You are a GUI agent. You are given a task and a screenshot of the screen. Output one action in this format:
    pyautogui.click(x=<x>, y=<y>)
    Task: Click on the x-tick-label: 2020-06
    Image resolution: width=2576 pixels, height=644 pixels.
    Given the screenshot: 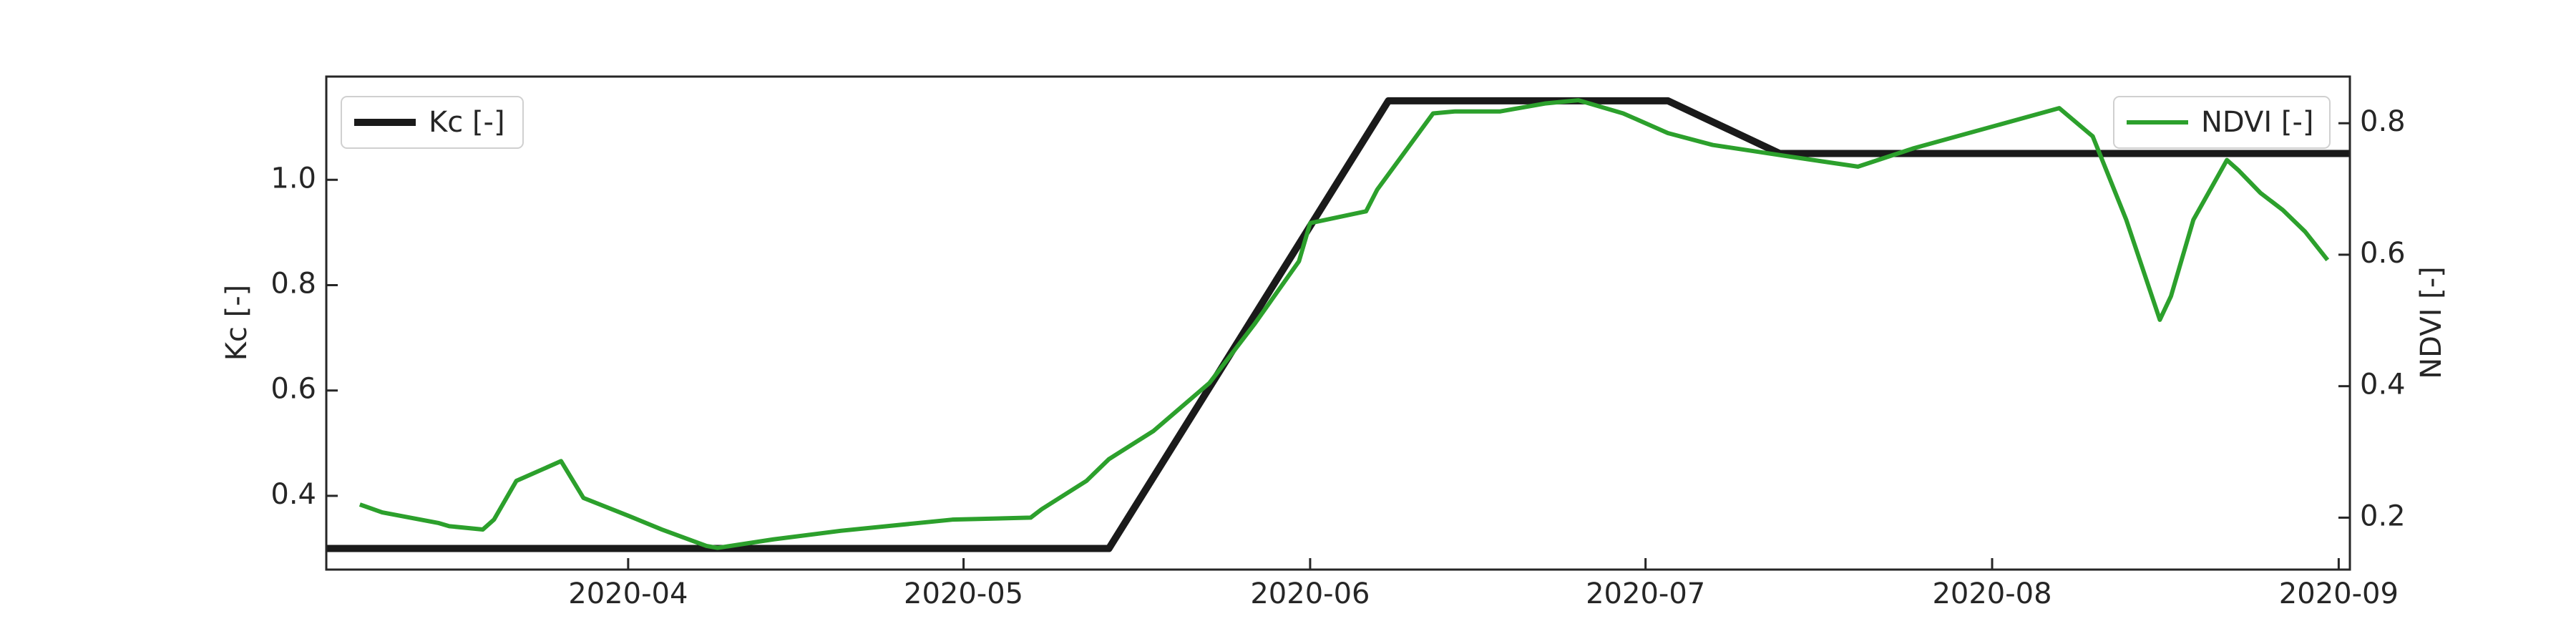 What is the action you would take?
    pyautogui.click(x=1310, y=593)
    